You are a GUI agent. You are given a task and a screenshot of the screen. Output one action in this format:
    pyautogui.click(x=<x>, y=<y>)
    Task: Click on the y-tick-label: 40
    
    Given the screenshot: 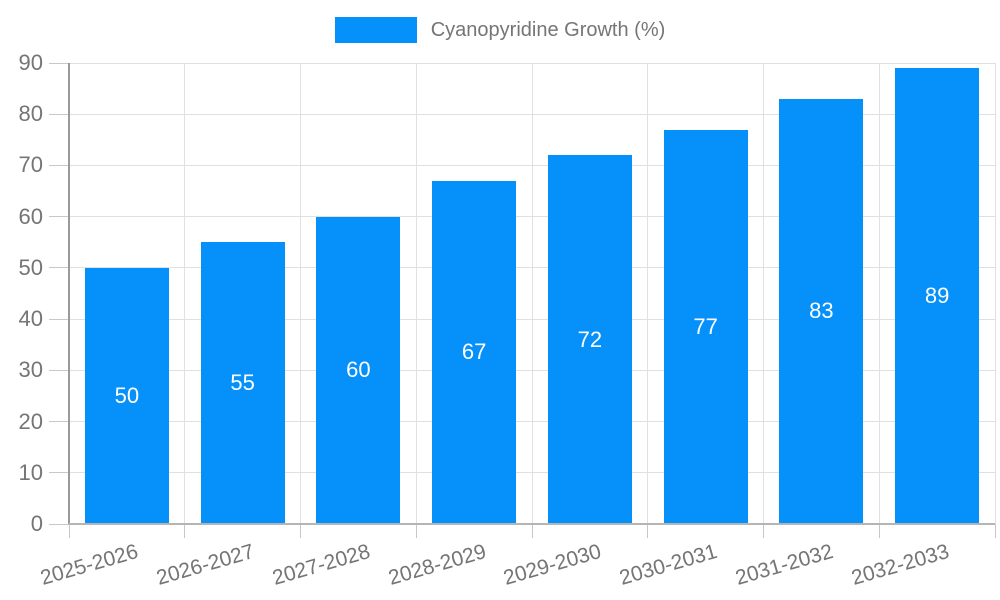 What is the action you would take?
    pyautogui.click(x=30, y=319)
    